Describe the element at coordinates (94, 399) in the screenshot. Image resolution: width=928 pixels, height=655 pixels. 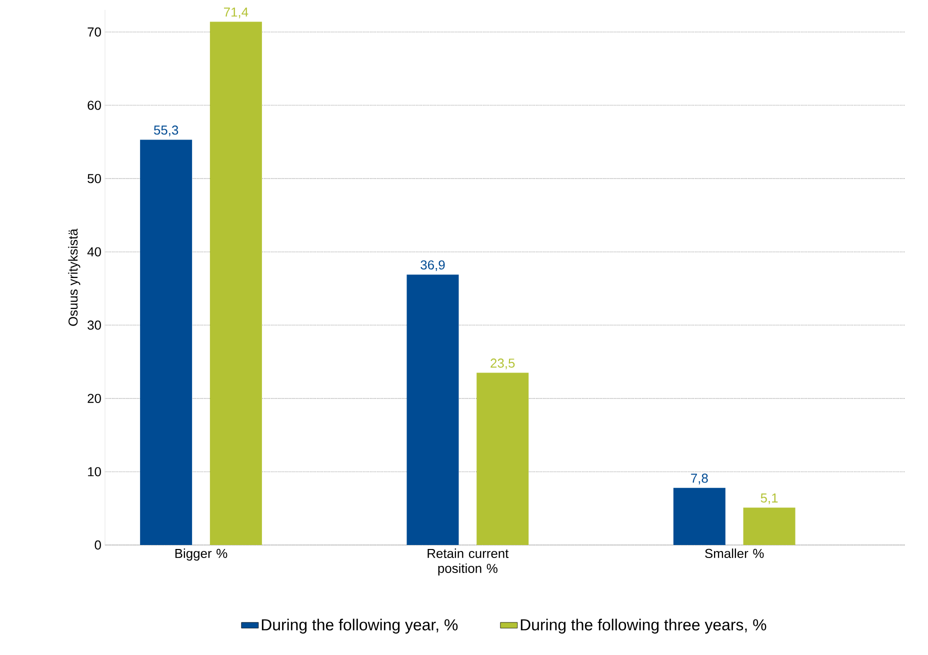
I see `y-tick-label: 20` at that location.